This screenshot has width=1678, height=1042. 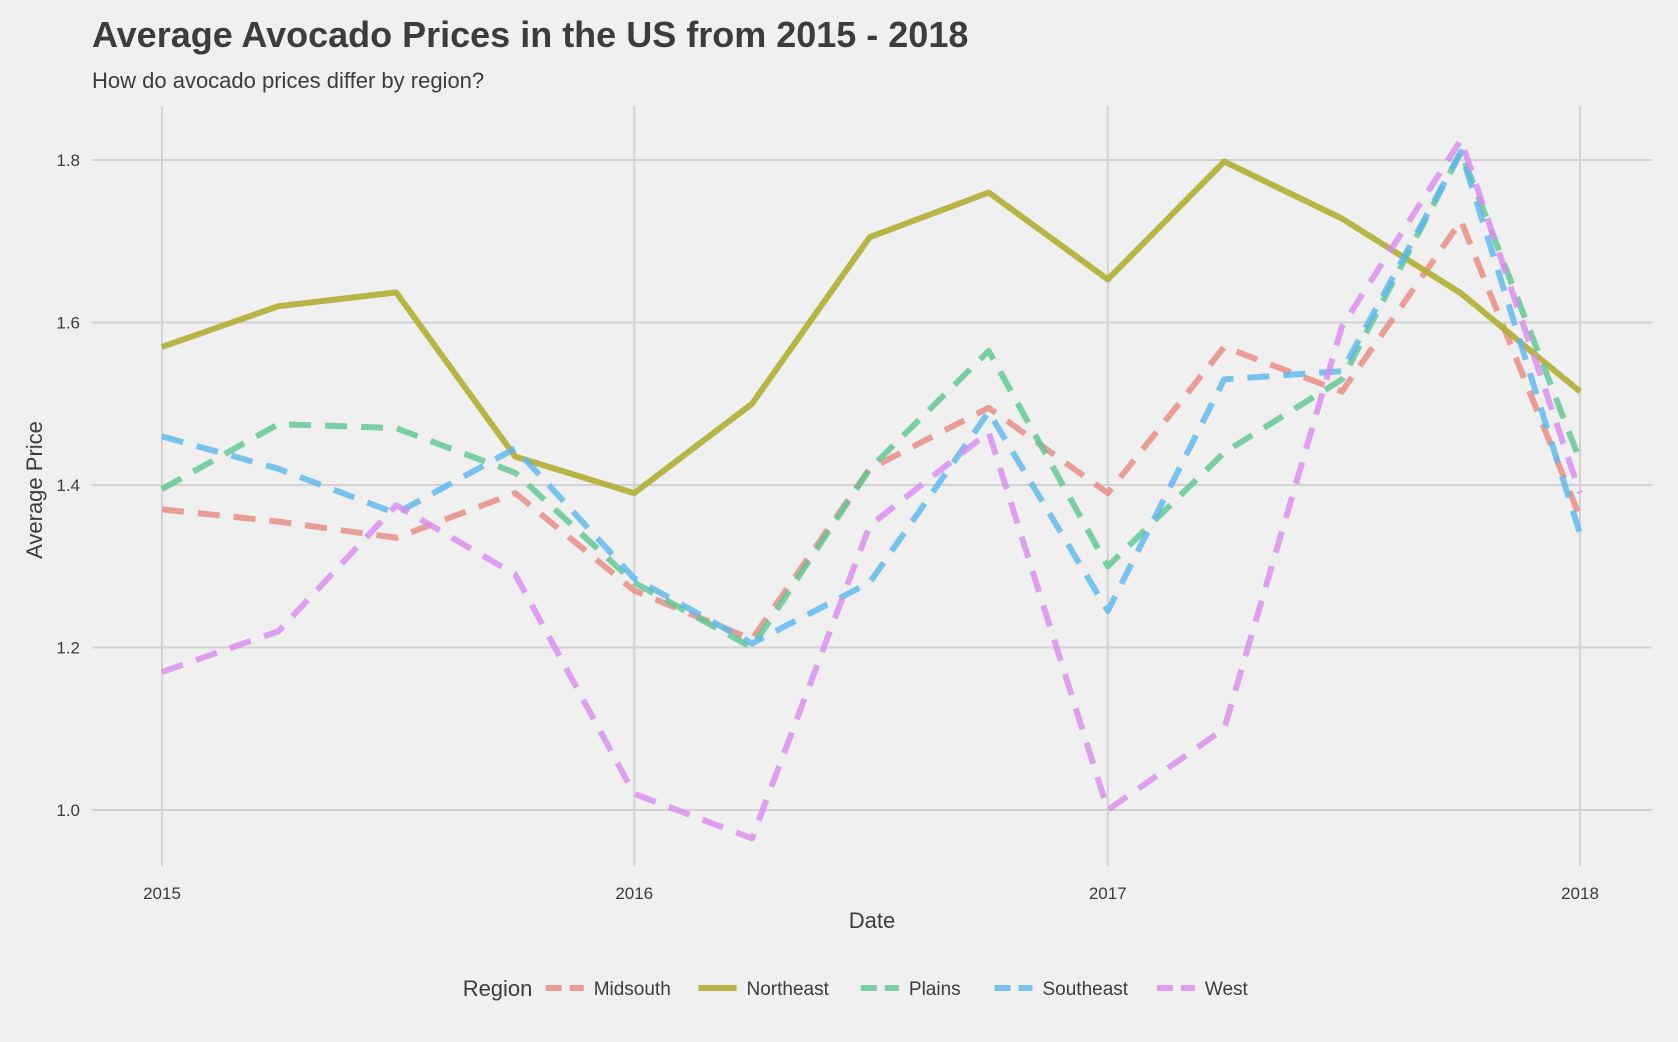 What do you see at coordinates (1086, 989) in the screenshot?
I see `legend-label-southeast: Southeast` at bounding box center [1086, 989].